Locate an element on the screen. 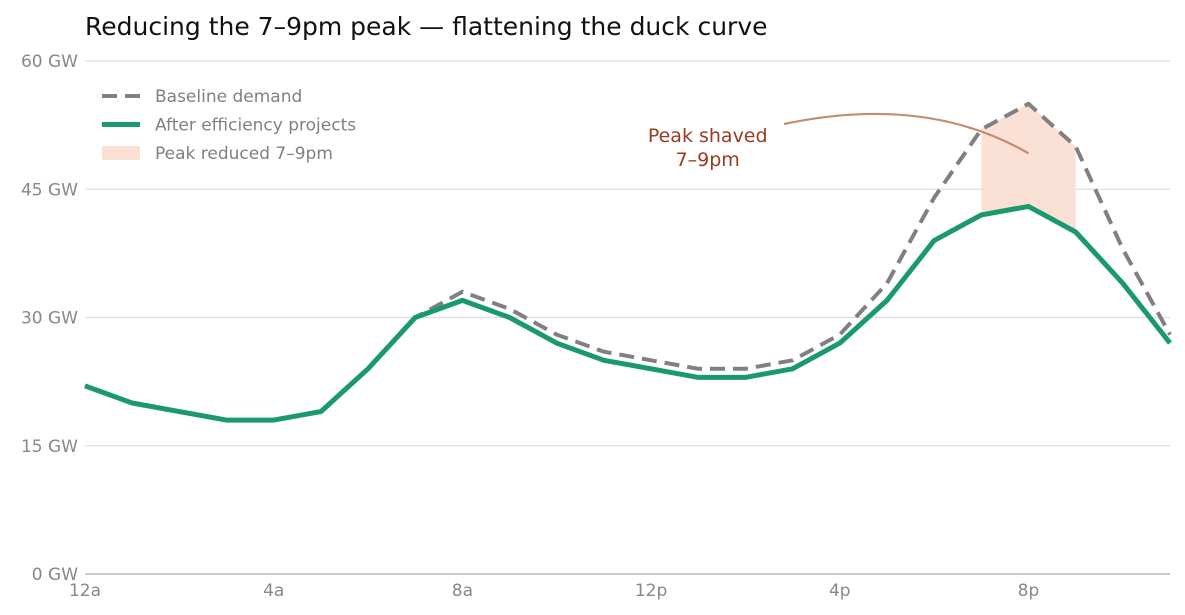  legend-peak-reduced-label: Peak reduced 7–9pm is located at coordinates (244, 154).